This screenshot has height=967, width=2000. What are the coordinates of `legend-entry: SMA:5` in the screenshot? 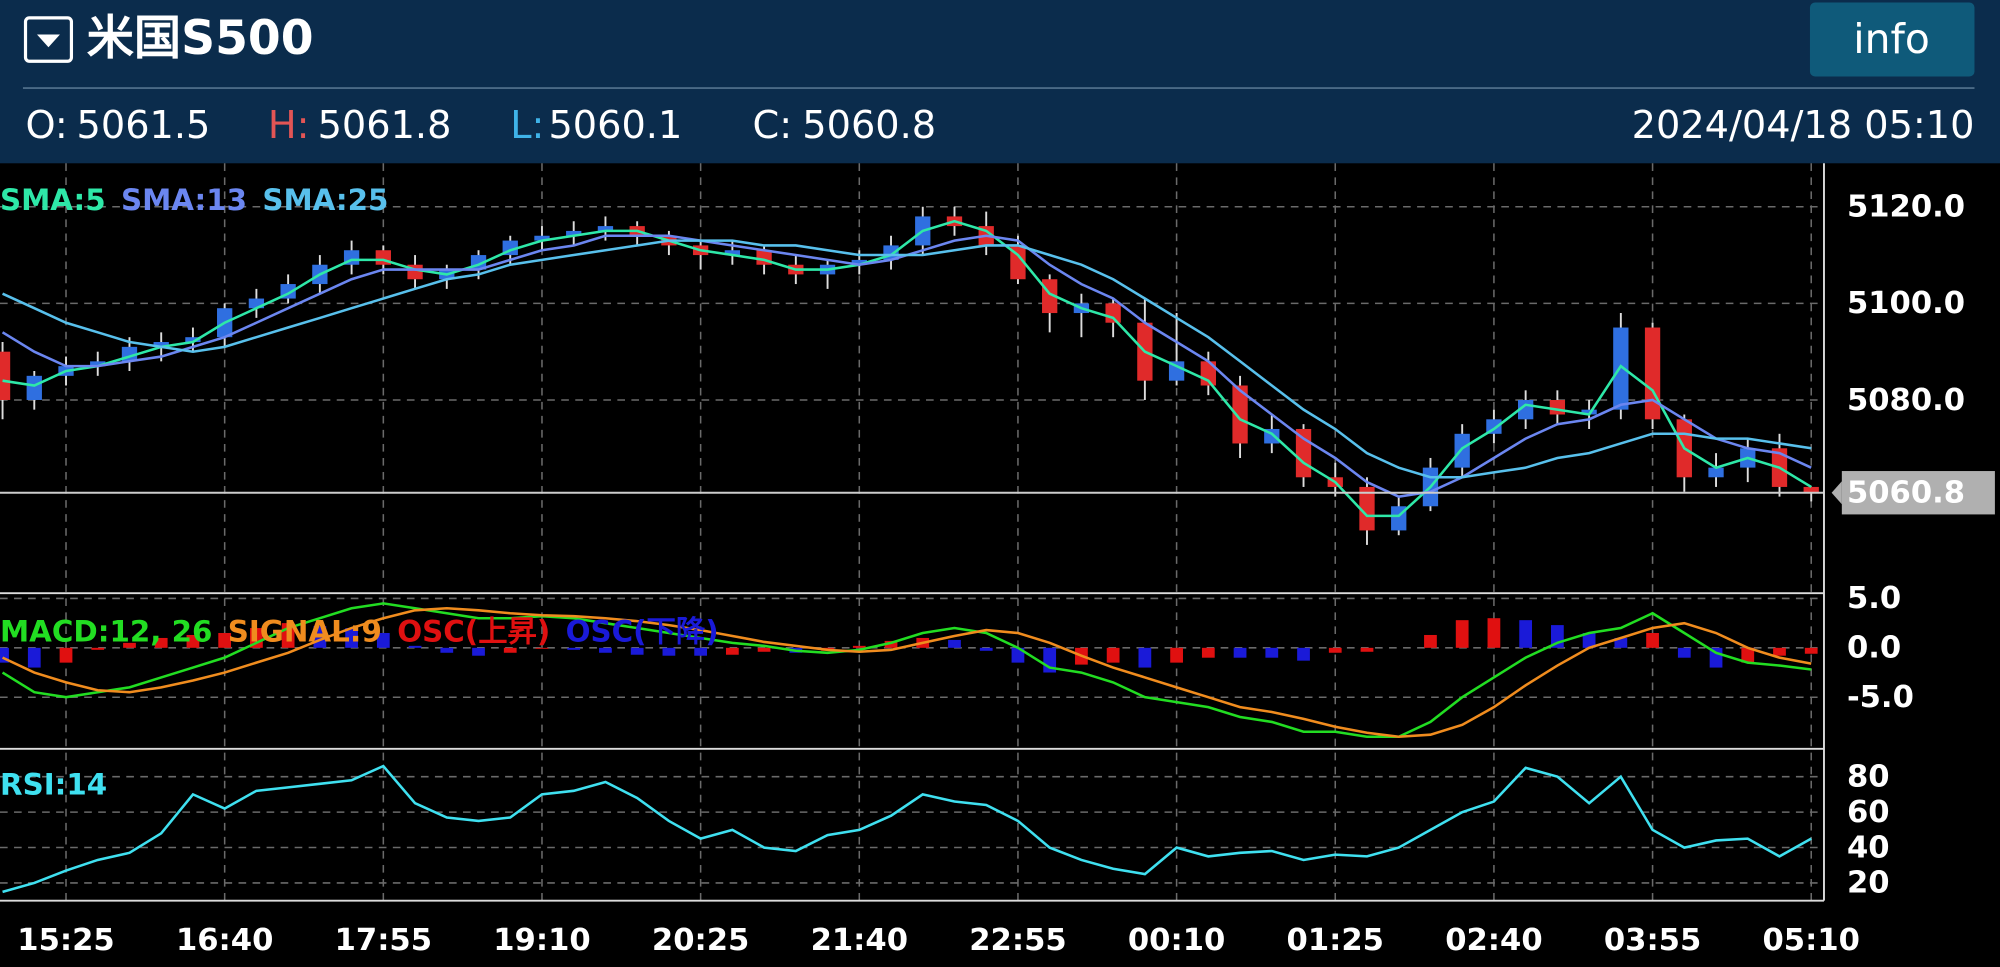 It's located at (53, 200).